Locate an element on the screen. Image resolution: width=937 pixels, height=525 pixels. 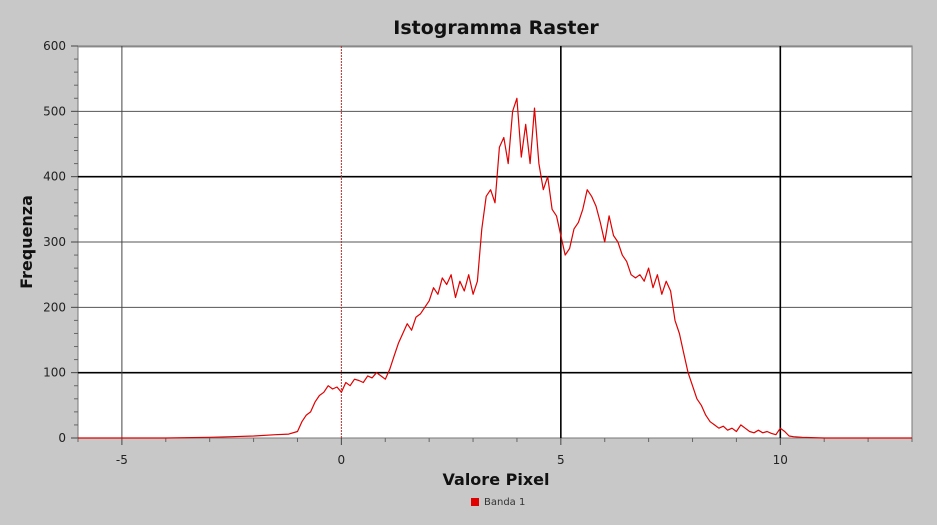
y-tick-label: 100 is located at coordinates (54, 373).